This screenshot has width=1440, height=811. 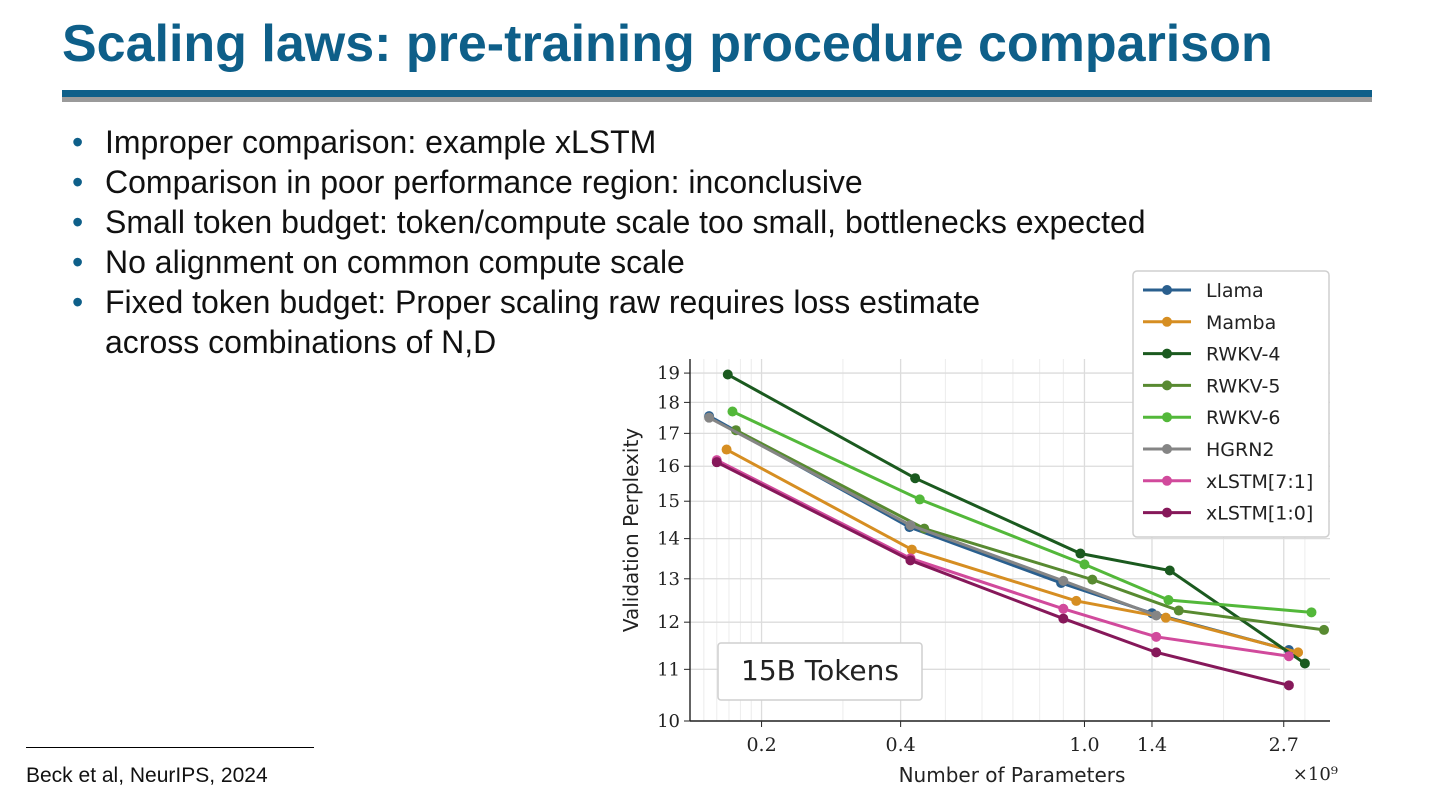 What do you see at coordinates (1240, 450) in the screenshot?
I see `legend-label: HGRN2` at bounding box center [1240, 450].